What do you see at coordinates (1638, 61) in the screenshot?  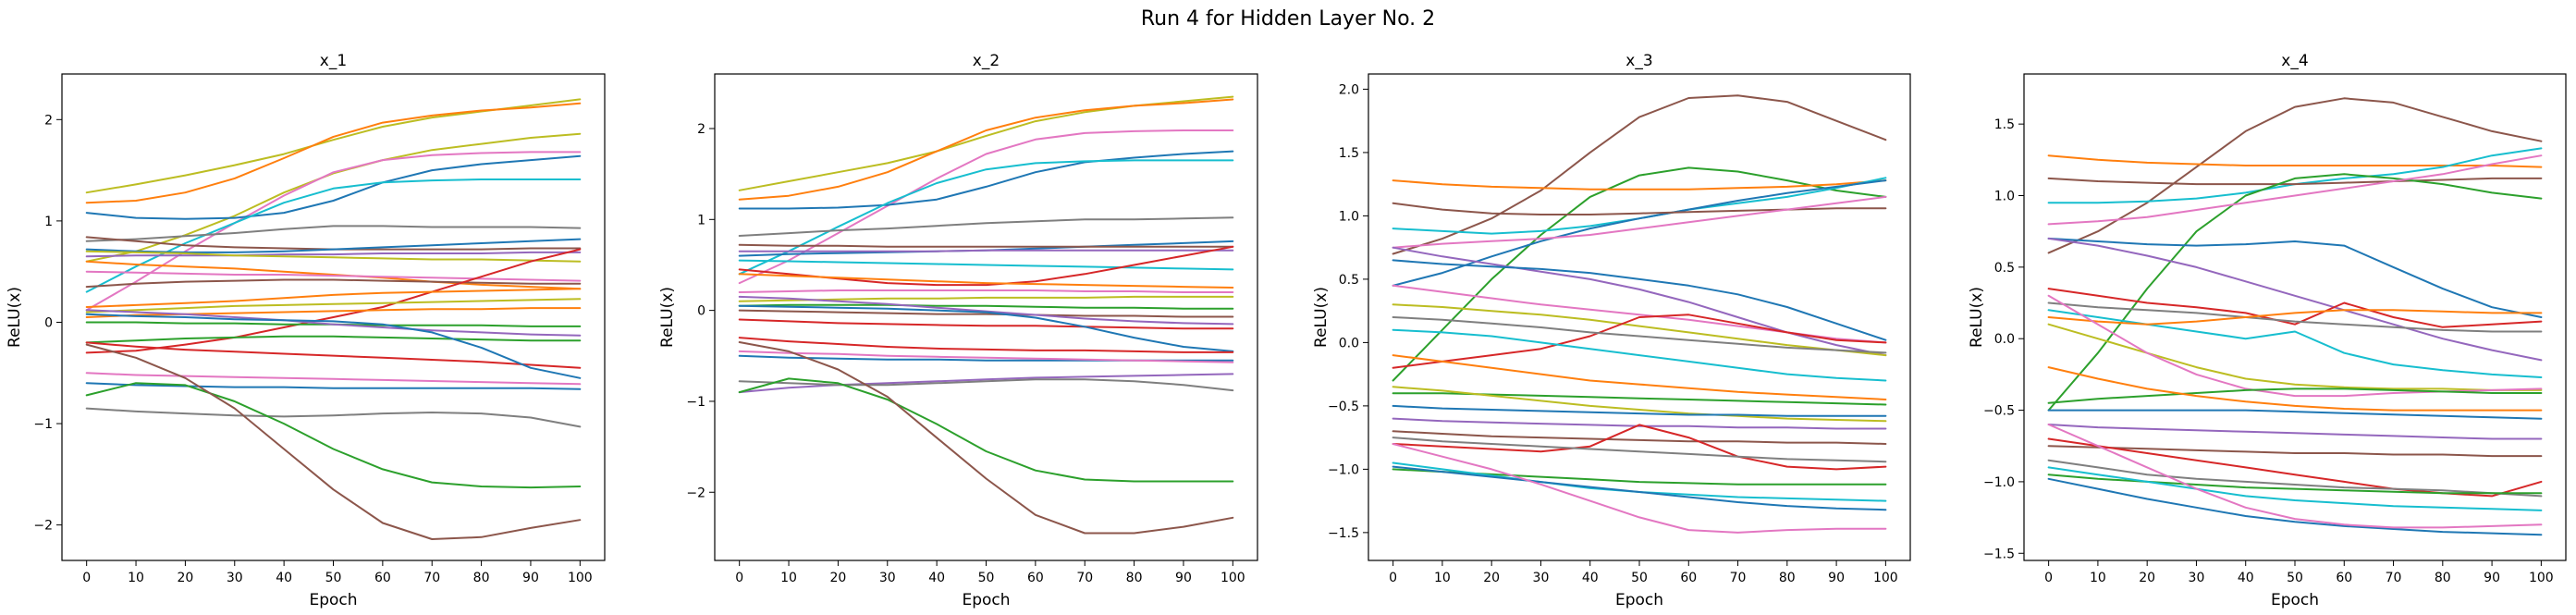 I see `subplot-title: x_3` at bounding box center [1638, 61].